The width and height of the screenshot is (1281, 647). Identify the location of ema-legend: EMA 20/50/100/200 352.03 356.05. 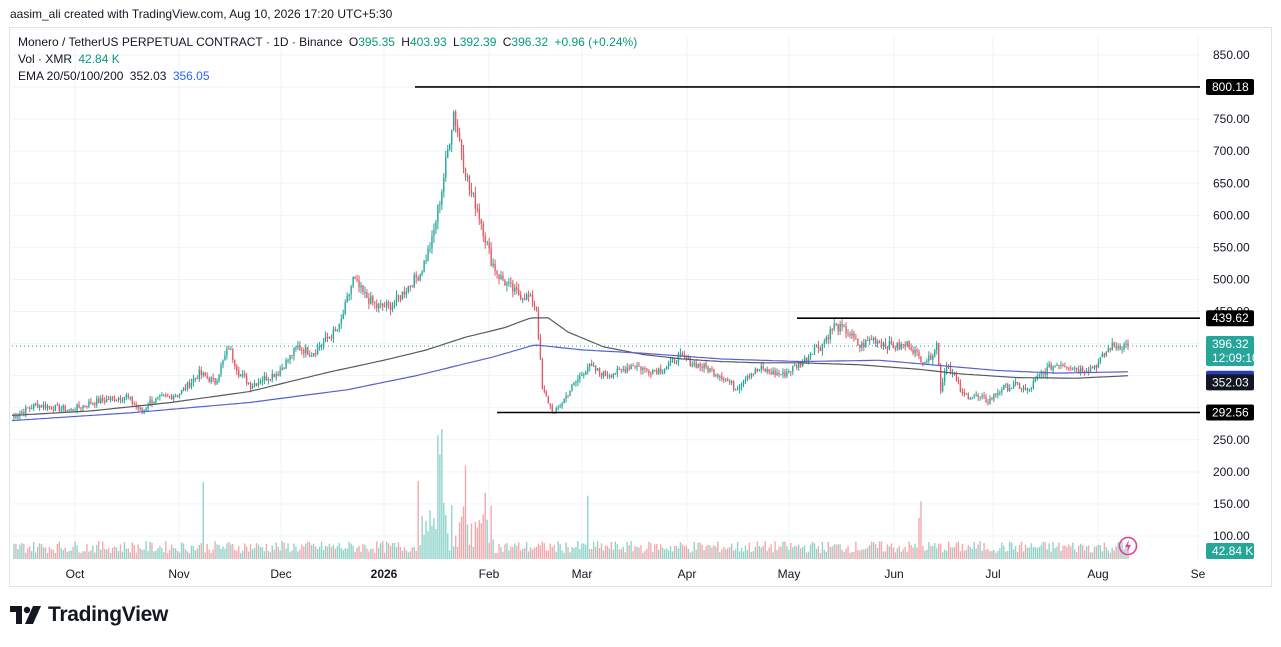
(115, 76).